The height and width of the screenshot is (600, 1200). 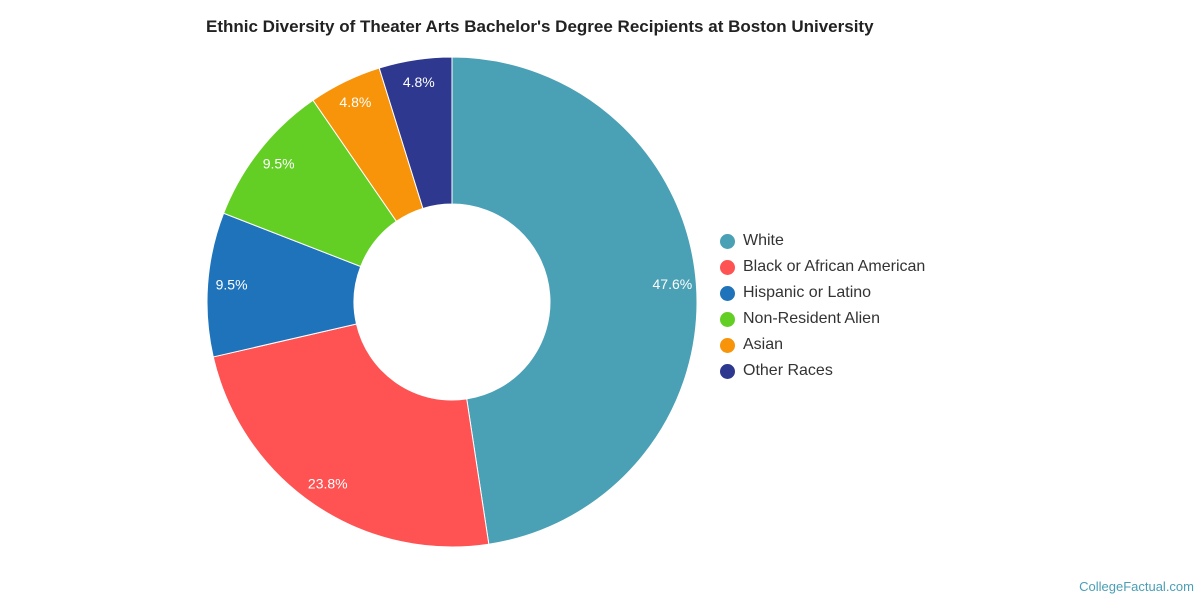 I want to click on slice-other-races, so click(x=415, y=133).